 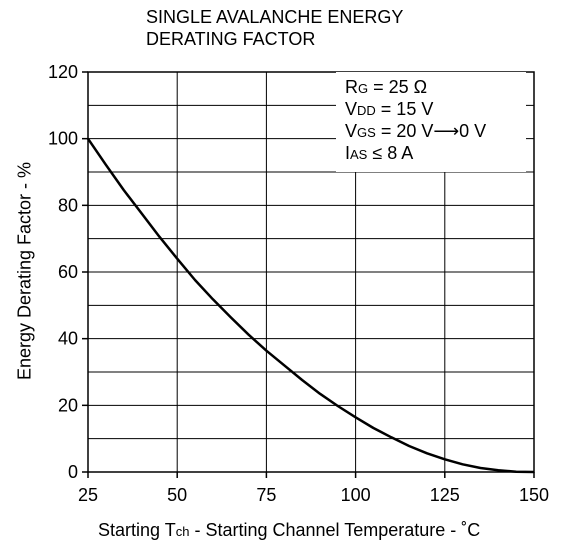 I want to click on chart-title-line-1: SINGLE AVALANCHE ENERGY, so click(x=275, y=17).